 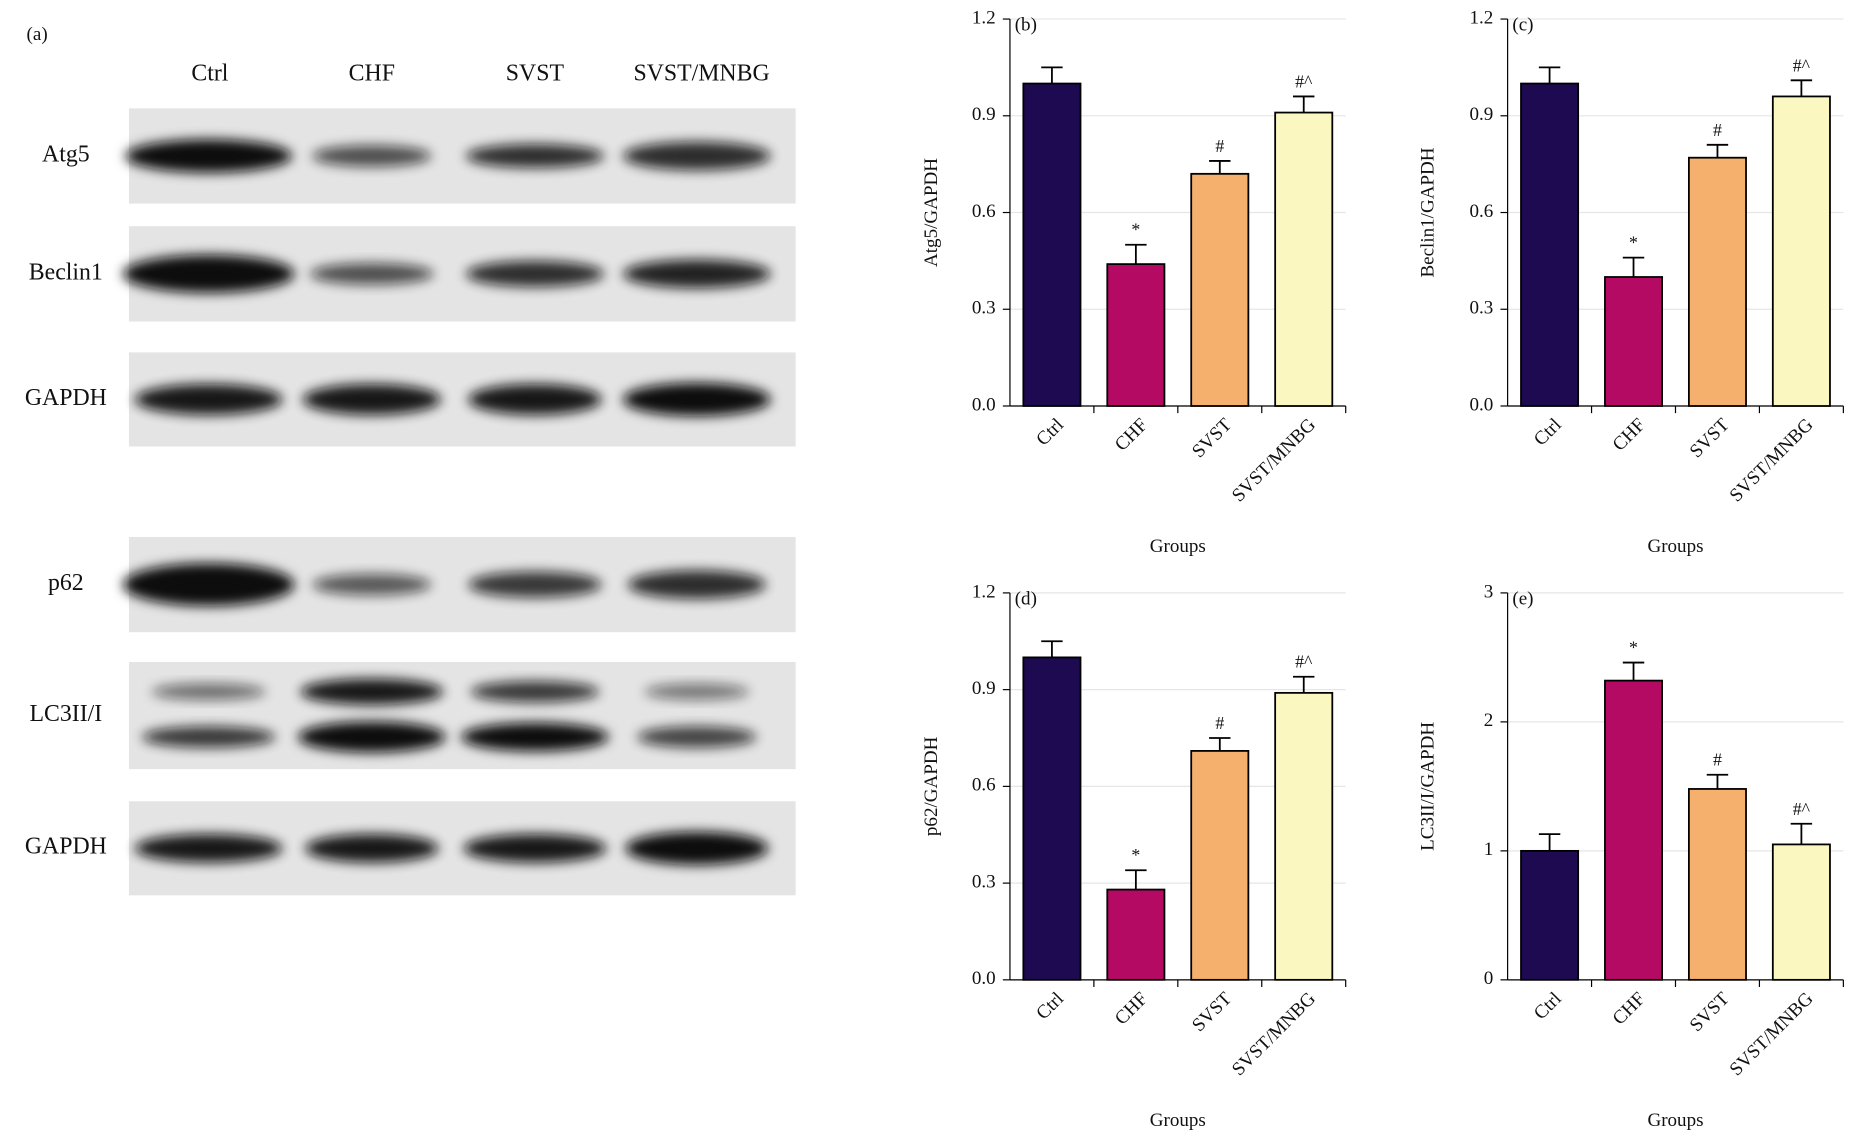 I want to click on y-axis-label: p62/GAPDH, so click(x=931, y=786).